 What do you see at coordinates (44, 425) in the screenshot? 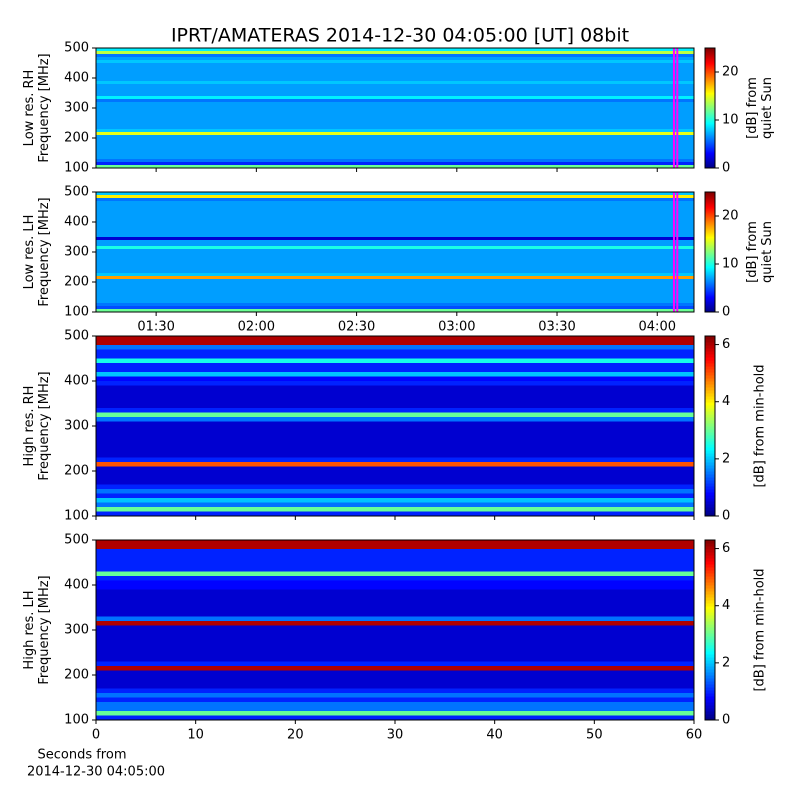
I see `y-axis-label: Frequency [MHz]` at bounding box center [44, 425].